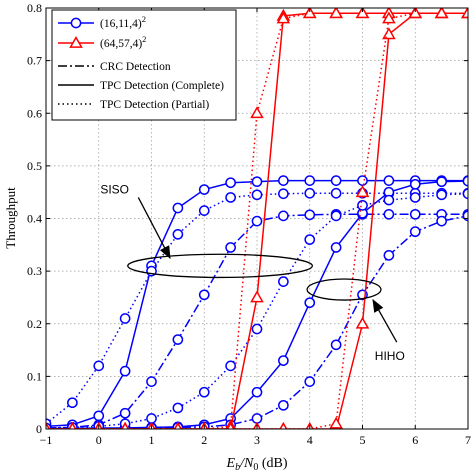  What do you see at coordinates (10, 218) in the screenshot?
I see `y-axis-label: Throughput` at bounding box center [10, 218].